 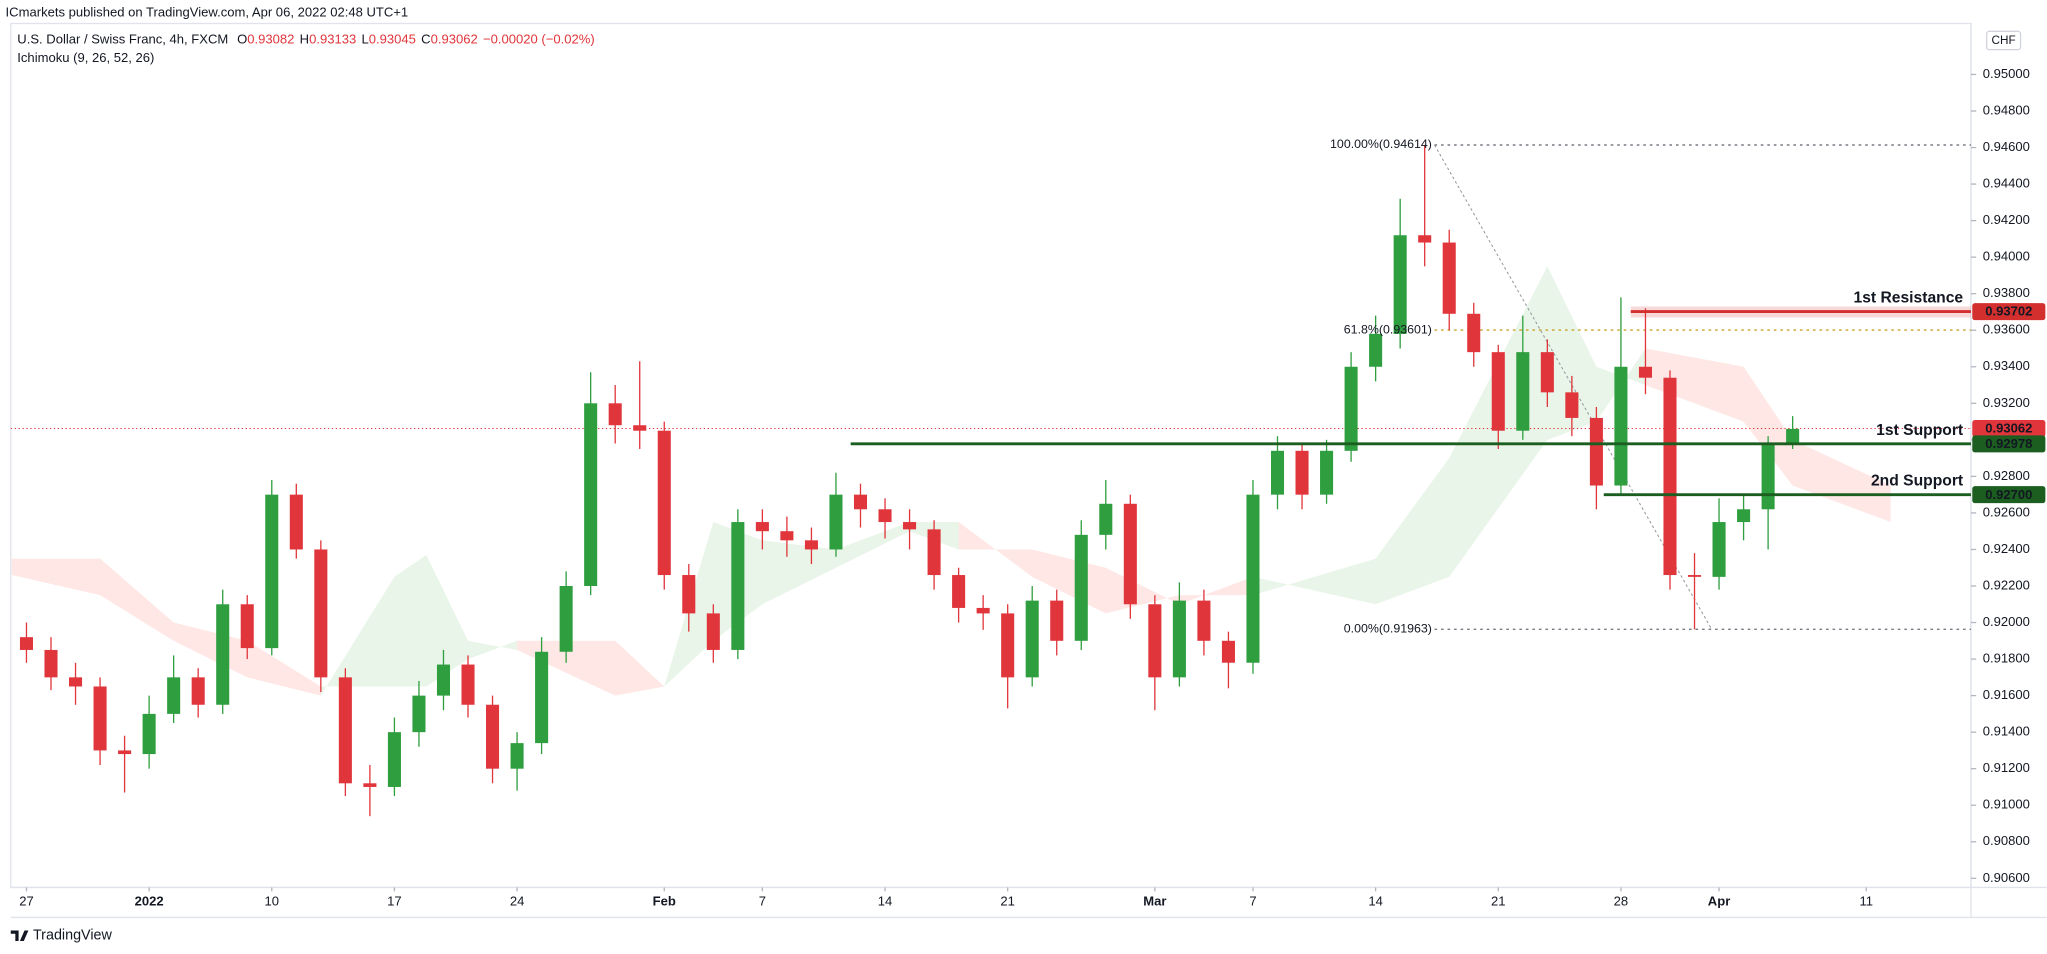 What do you see at coordinates (26, 900) in the screenshot?
I see `x-tick-label: 27` at bounding box center [26, 900].